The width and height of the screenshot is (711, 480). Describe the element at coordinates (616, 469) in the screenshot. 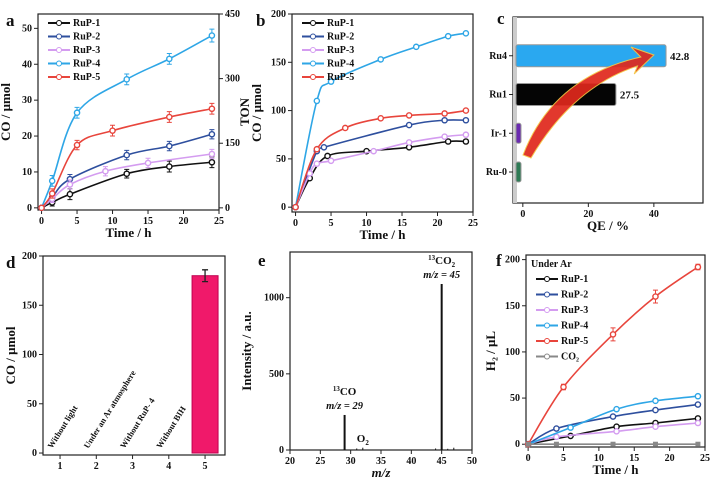

I see `x-axis-label: Time / h` at that location.